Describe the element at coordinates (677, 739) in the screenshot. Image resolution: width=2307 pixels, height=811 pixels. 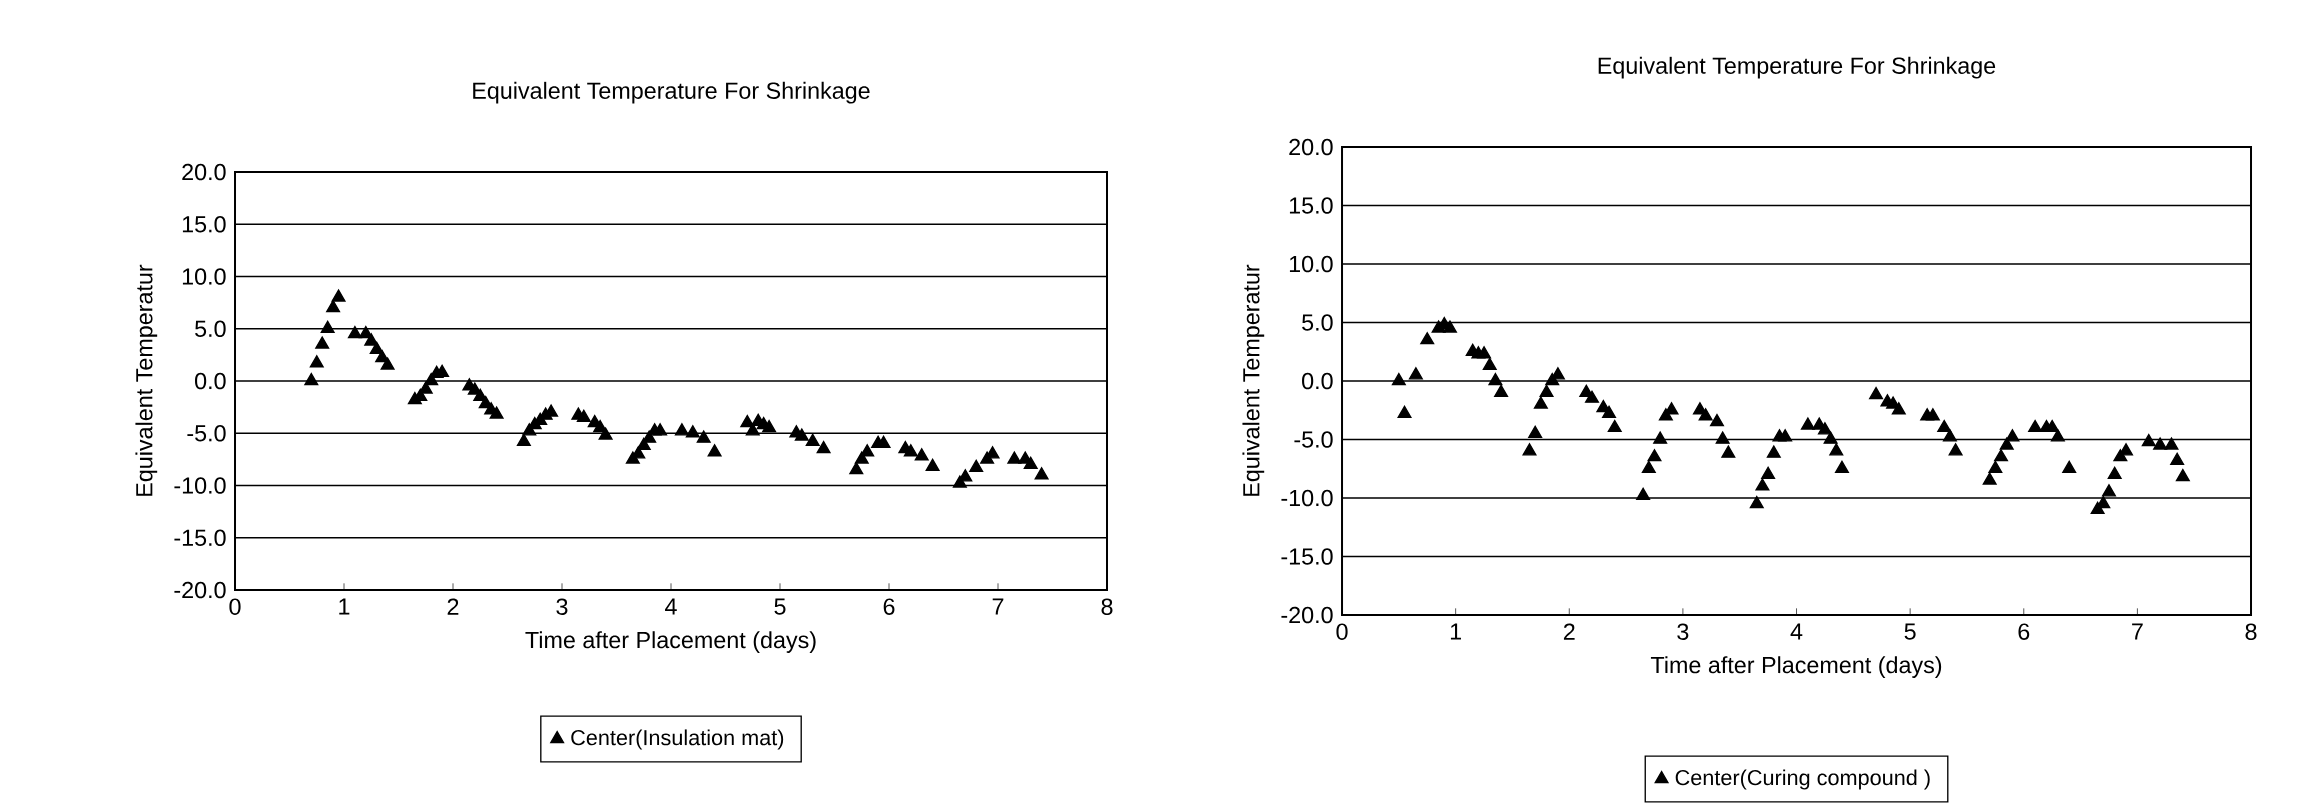
I see `legend-label: Center(Insulation mat)` at that location.